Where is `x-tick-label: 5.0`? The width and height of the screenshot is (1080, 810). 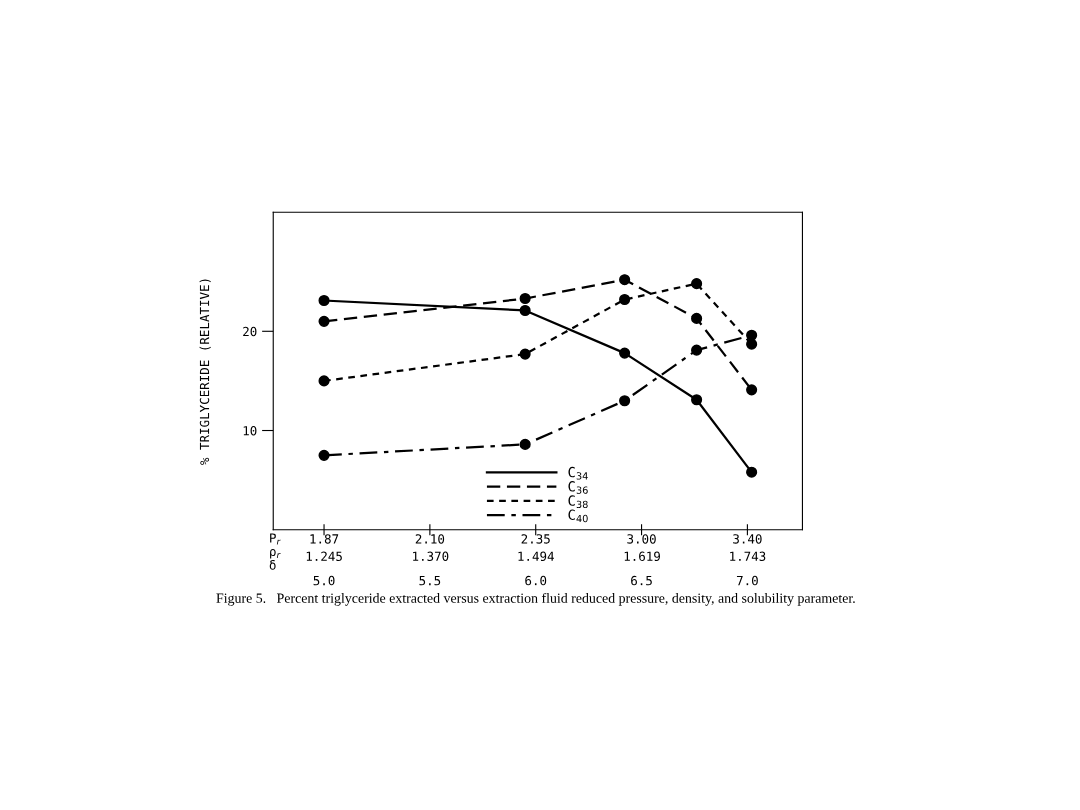 x-tick-label: 5.0 is located at coordinates (324, 580).